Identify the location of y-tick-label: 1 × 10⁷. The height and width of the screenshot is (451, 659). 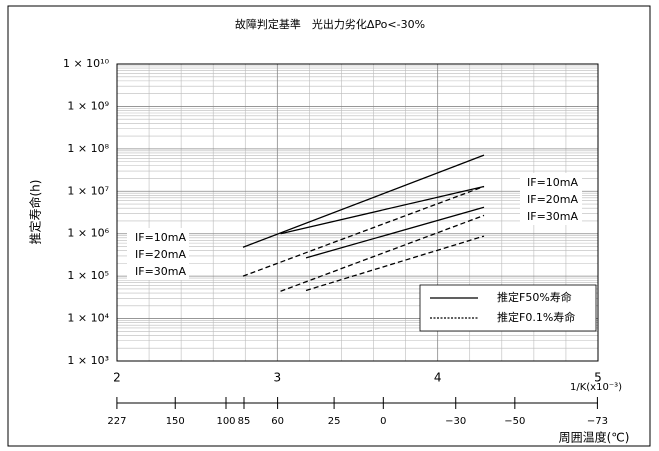
(88, 190).